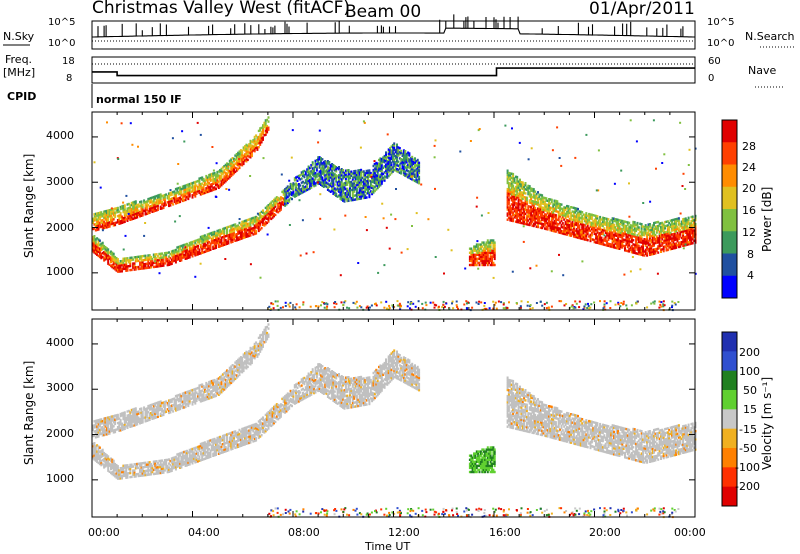 Image resolution: width=800 pixels, height=554 pixels. Describe the element at coordinates (21, 96) in the screenshot. I see `cpid-label: CPID` at that location.